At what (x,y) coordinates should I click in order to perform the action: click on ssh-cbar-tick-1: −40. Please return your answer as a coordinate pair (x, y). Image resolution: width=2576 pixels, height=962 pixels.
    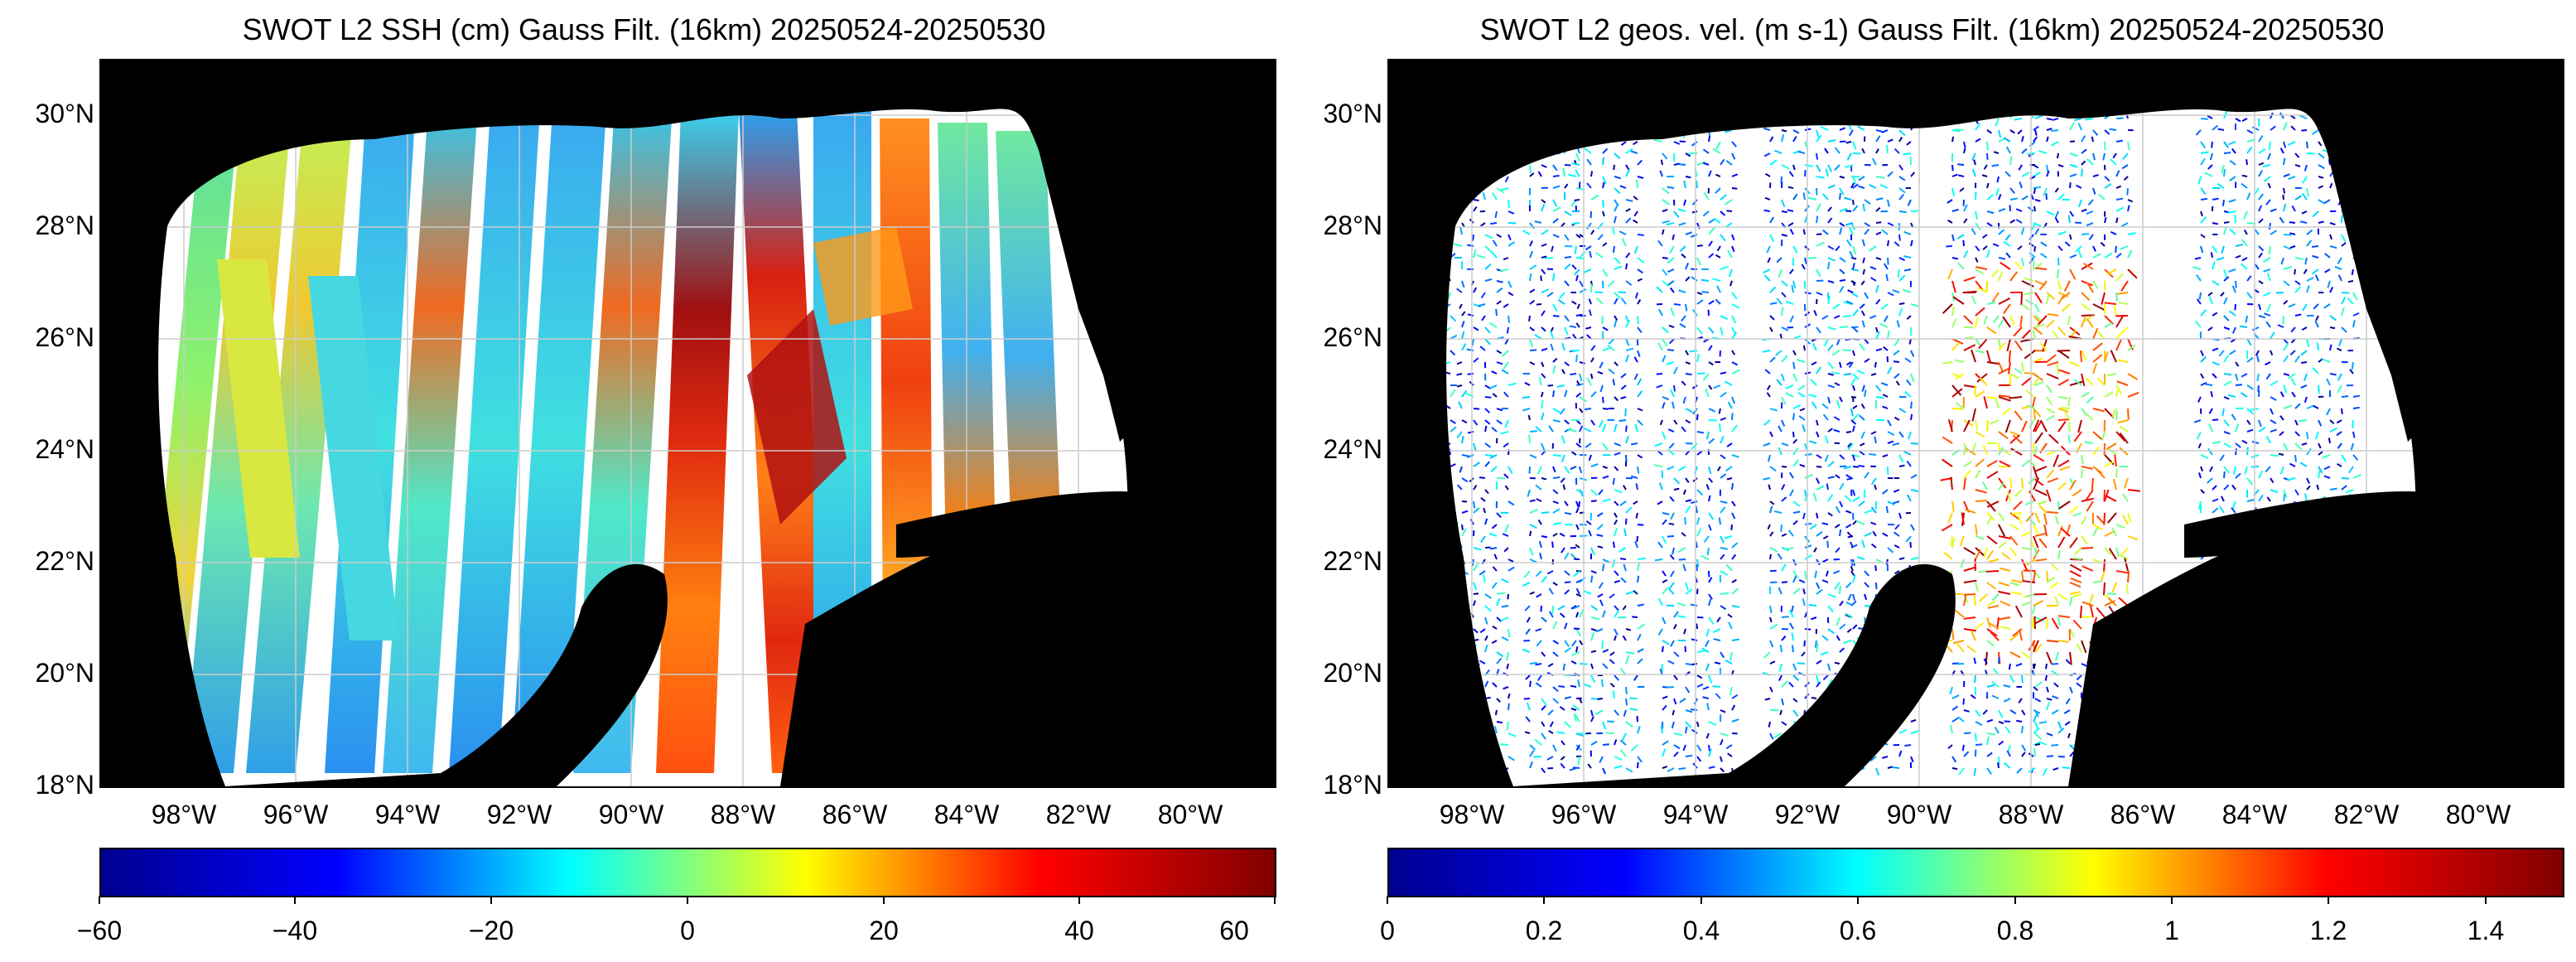
    Looking at the image, I should click on (295, 930).